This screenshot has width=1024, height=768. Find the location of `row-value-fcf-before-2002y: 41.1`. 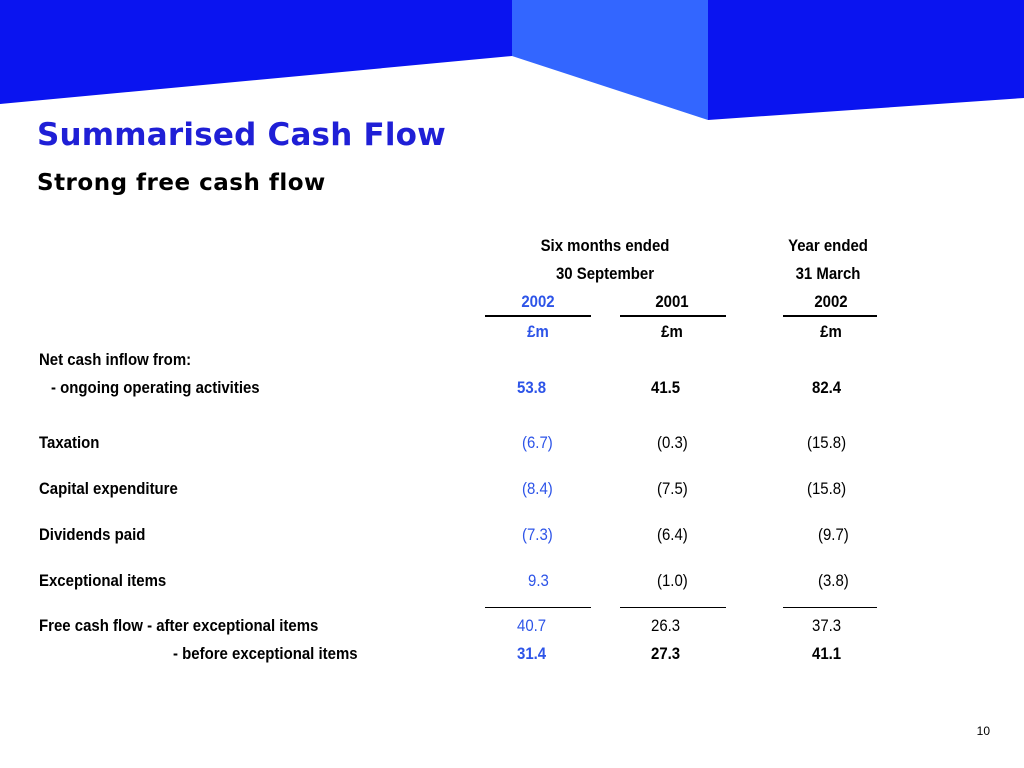

row-value-fcf-before-2002y: 41.1 is located at coordinates (827, 653).